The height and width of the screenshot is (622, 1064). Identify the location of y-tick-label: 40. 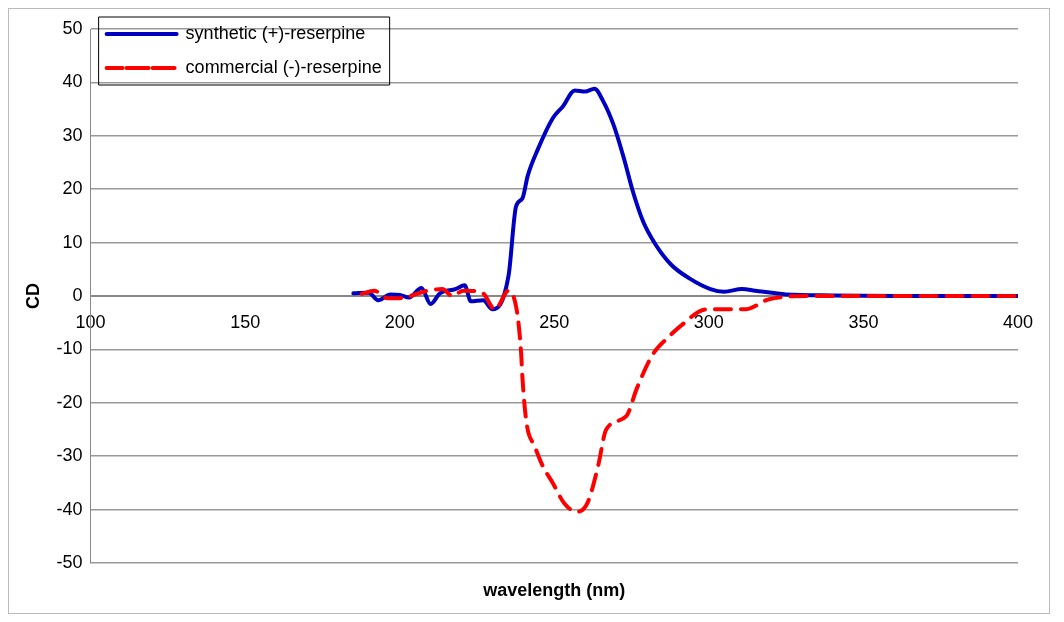
(72, 81).